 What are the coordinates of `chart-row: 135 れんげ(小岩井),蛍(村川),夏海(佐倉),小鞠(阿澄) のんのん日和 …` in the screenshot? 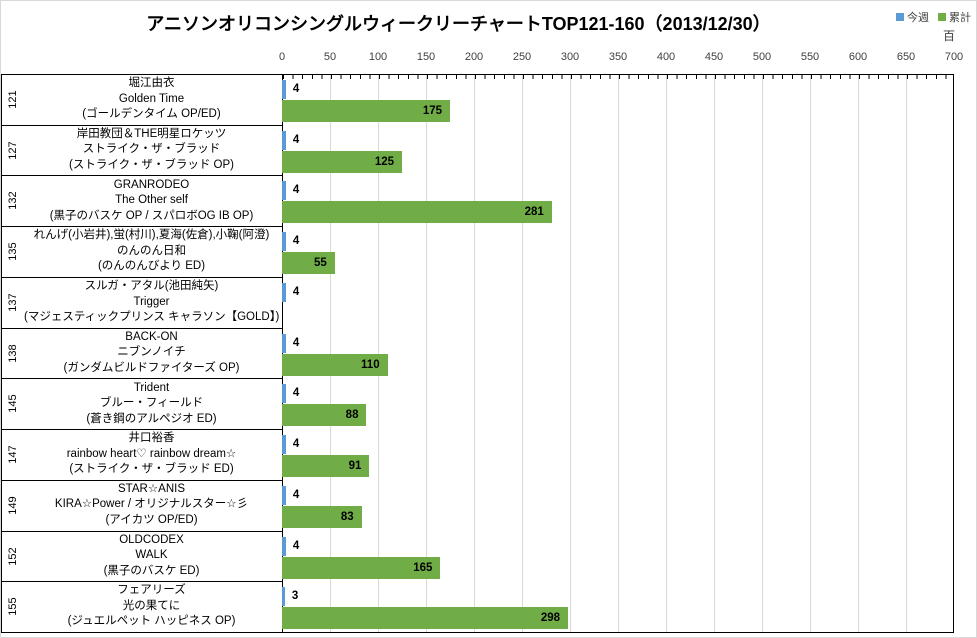 It's located at (477, 252).